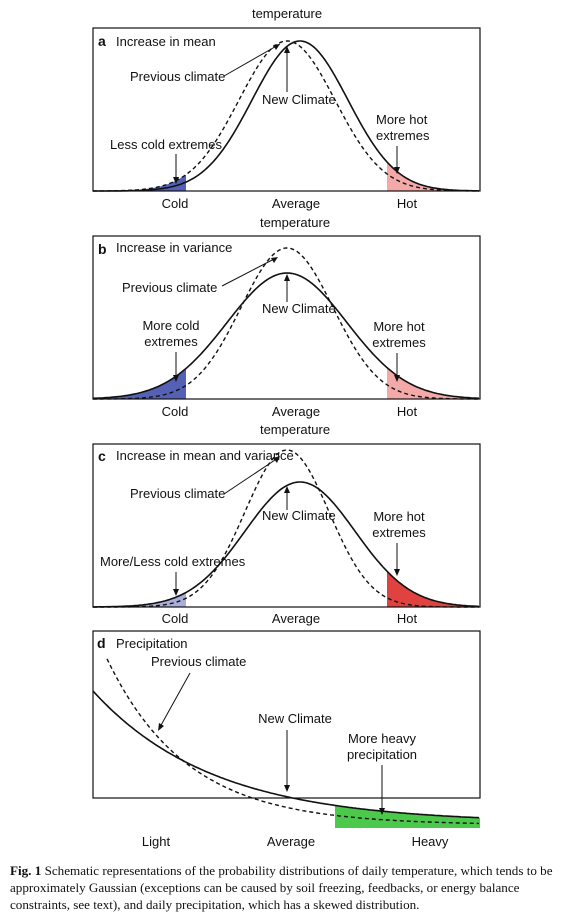 This screenshot has height=922, width=576. What do you see at coordinates (174, 247) in the screenshot?
I see `panel-title: Increase in variance` at bounding box center [174, 247].